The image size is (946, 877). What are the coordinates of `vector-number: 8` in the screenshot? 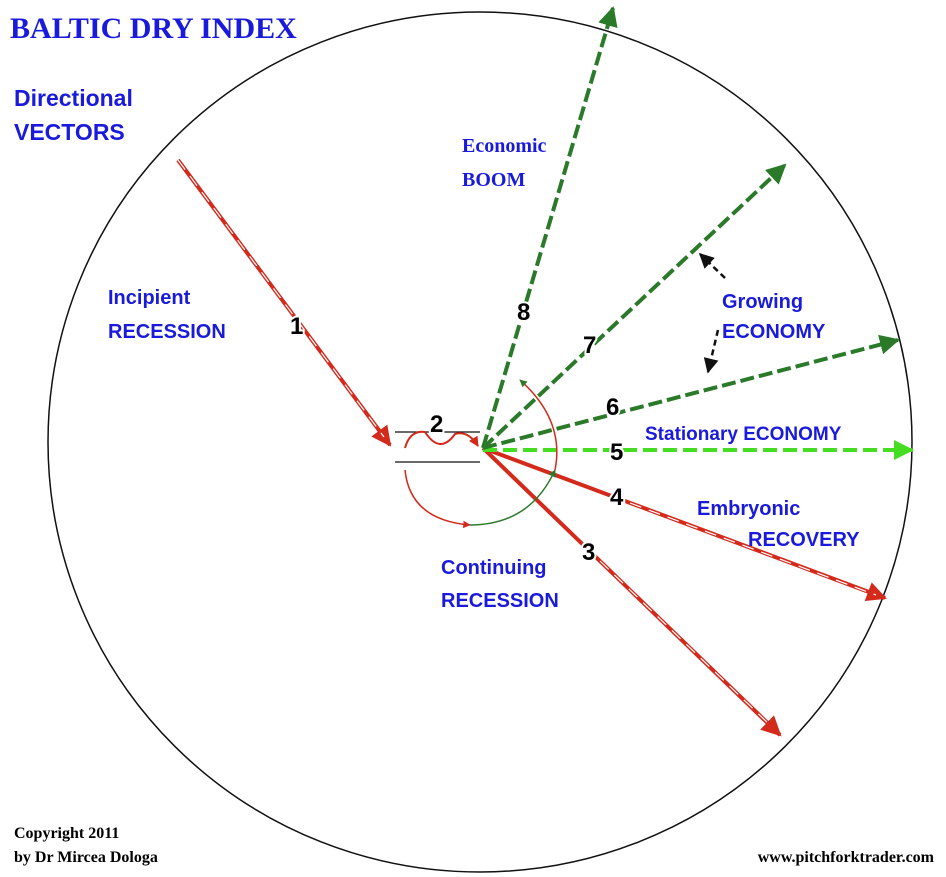 It's located at (523, 312).